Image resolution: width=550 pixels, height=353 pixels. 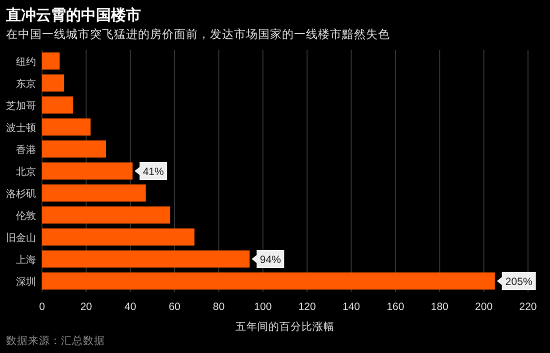 I want to click on y-tick-label: 洛杉矶, so click(x=21, y=194).